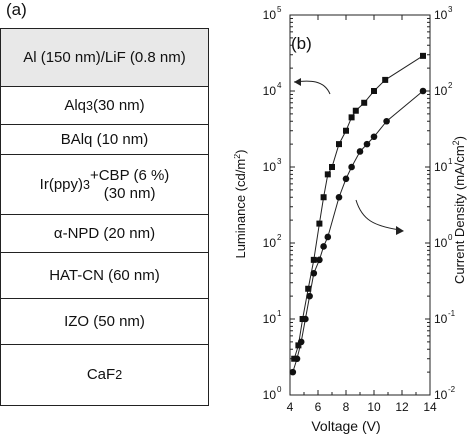  Describe the element at coordinates (104, 375) in the screenshot. I see `layer-7: CaF 2` at that location.